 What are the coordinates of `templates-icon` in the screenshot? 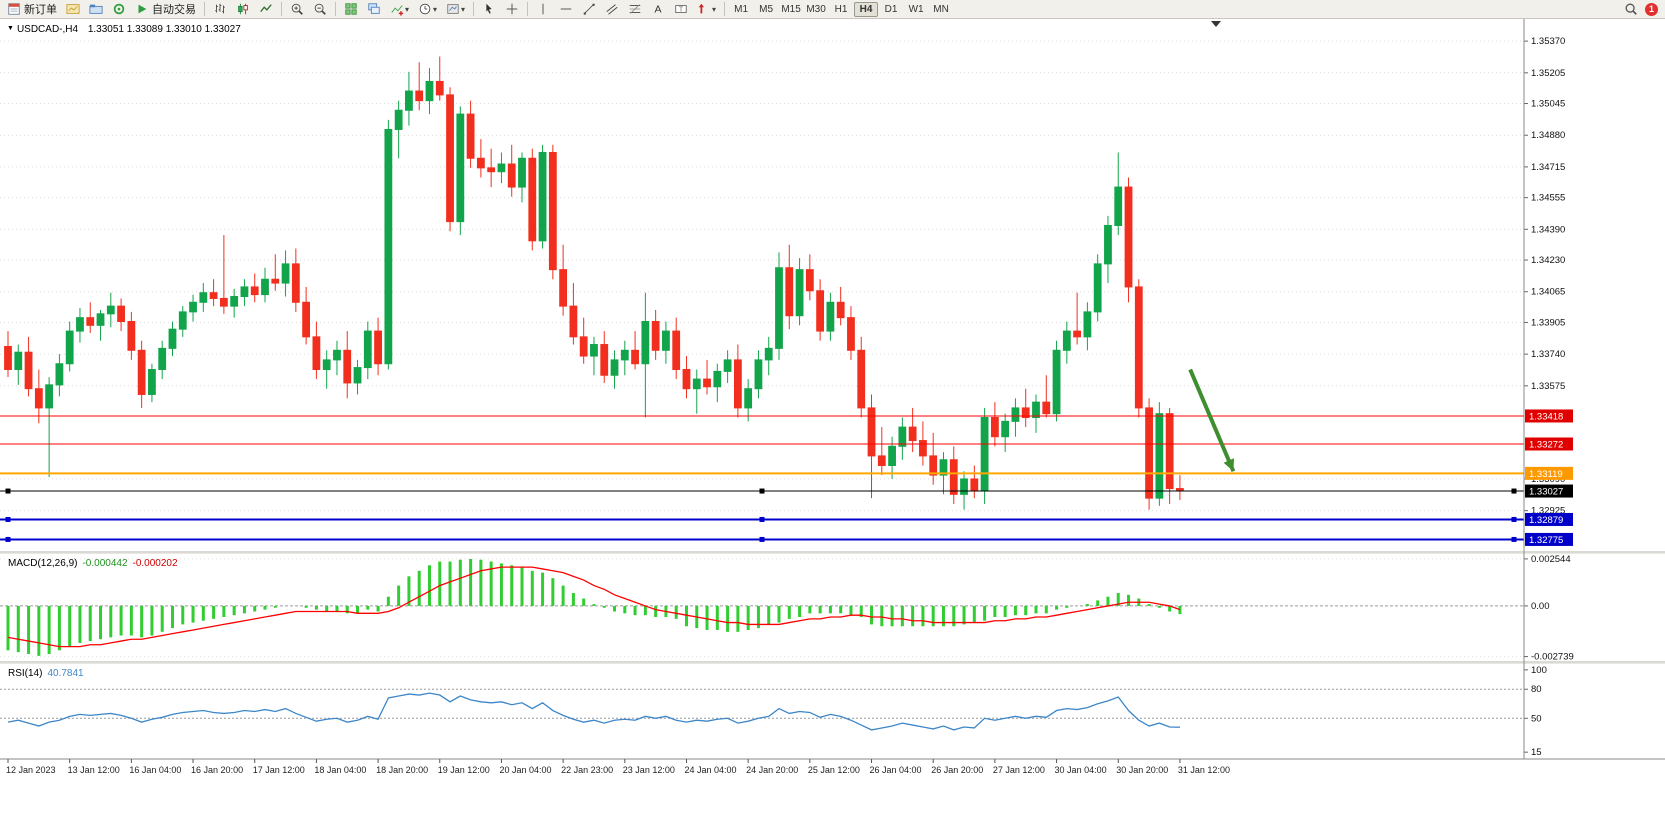 It's located at (453, 9).